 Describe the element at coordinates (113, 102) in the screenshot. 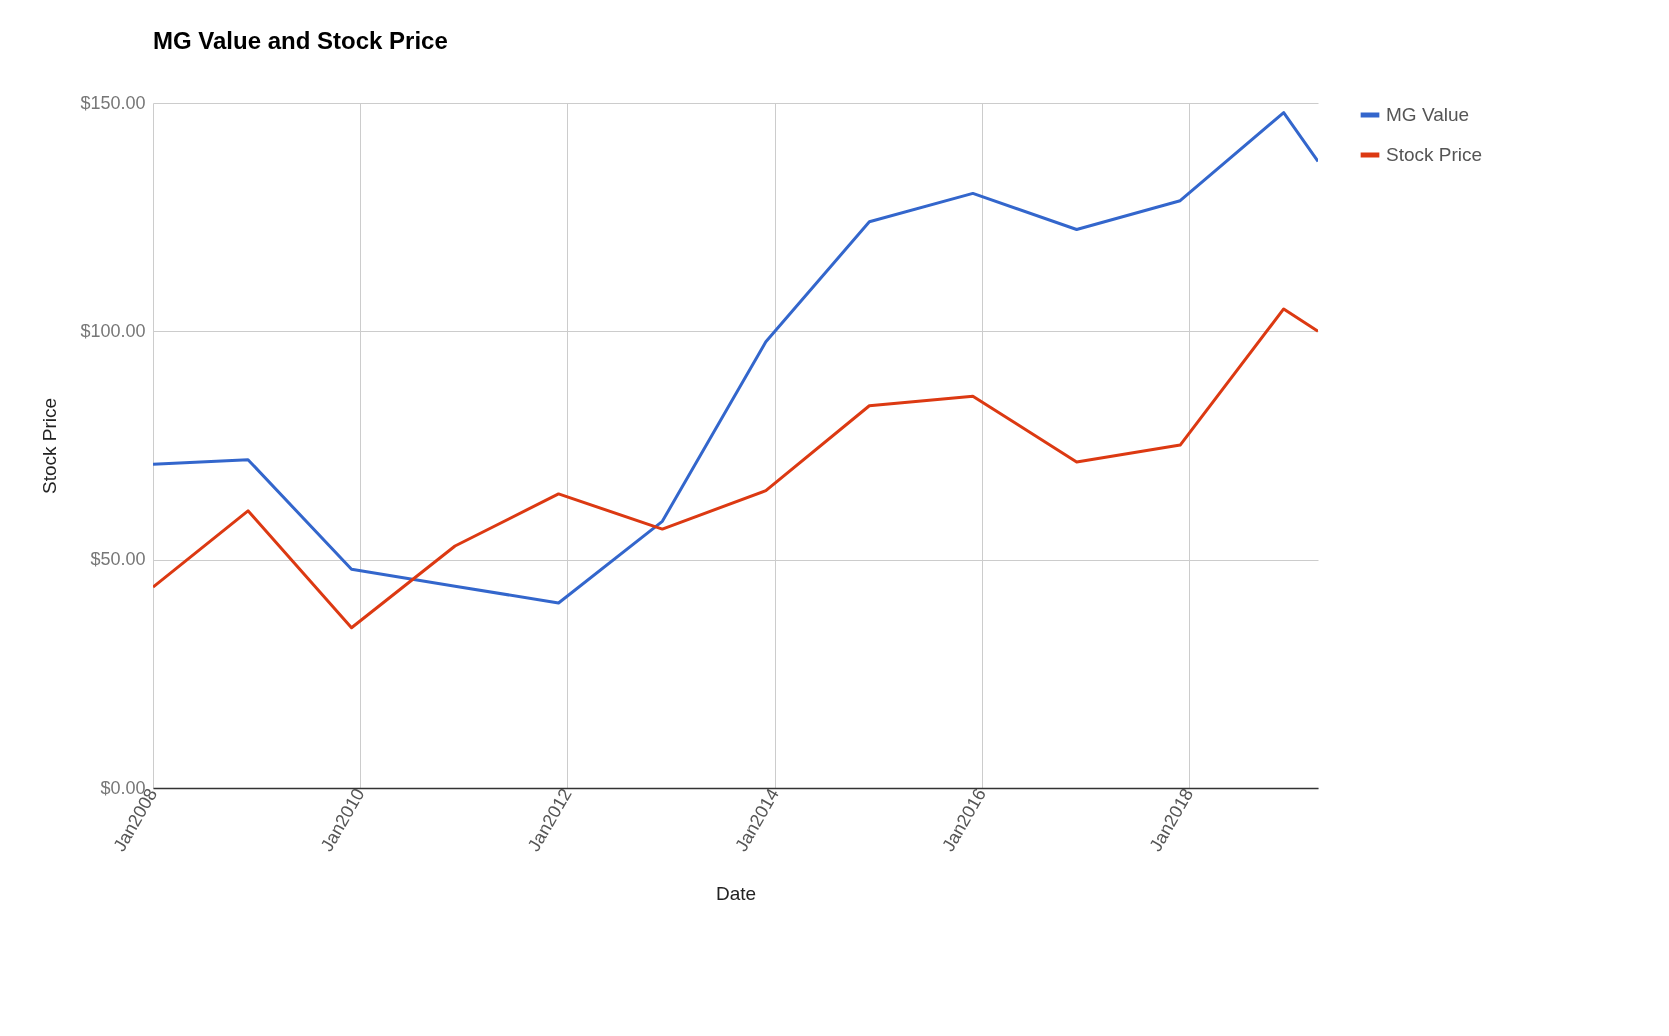

I see `y-tick-label: $150.00` at that location.